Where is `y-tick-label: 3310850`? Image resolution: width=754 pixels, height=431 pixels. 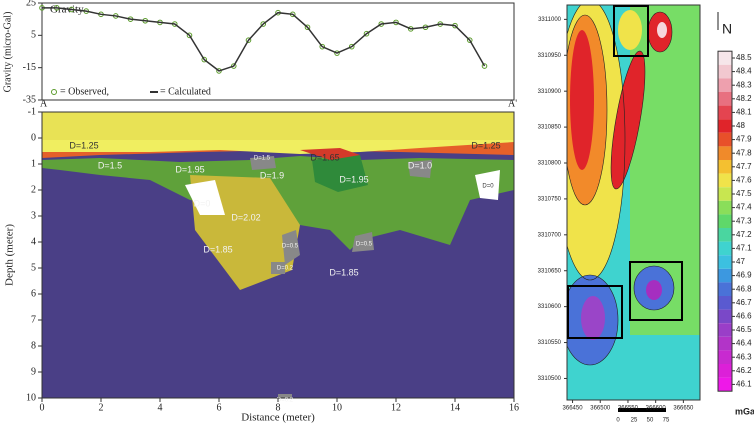
y-tick-label: 3310850 is located at coordinates (550, 128).